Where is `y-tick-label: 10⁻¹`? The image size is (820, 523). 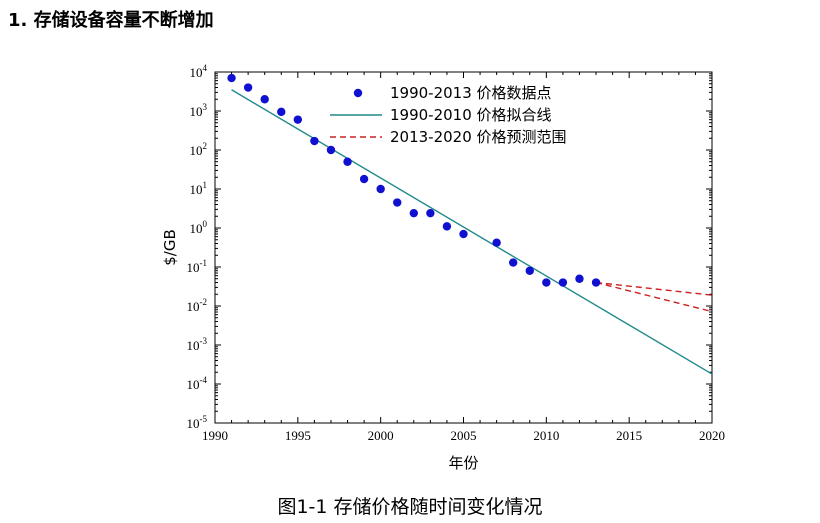 y-tick-label: 10⁻¹ is located at coordinates (197, 266).